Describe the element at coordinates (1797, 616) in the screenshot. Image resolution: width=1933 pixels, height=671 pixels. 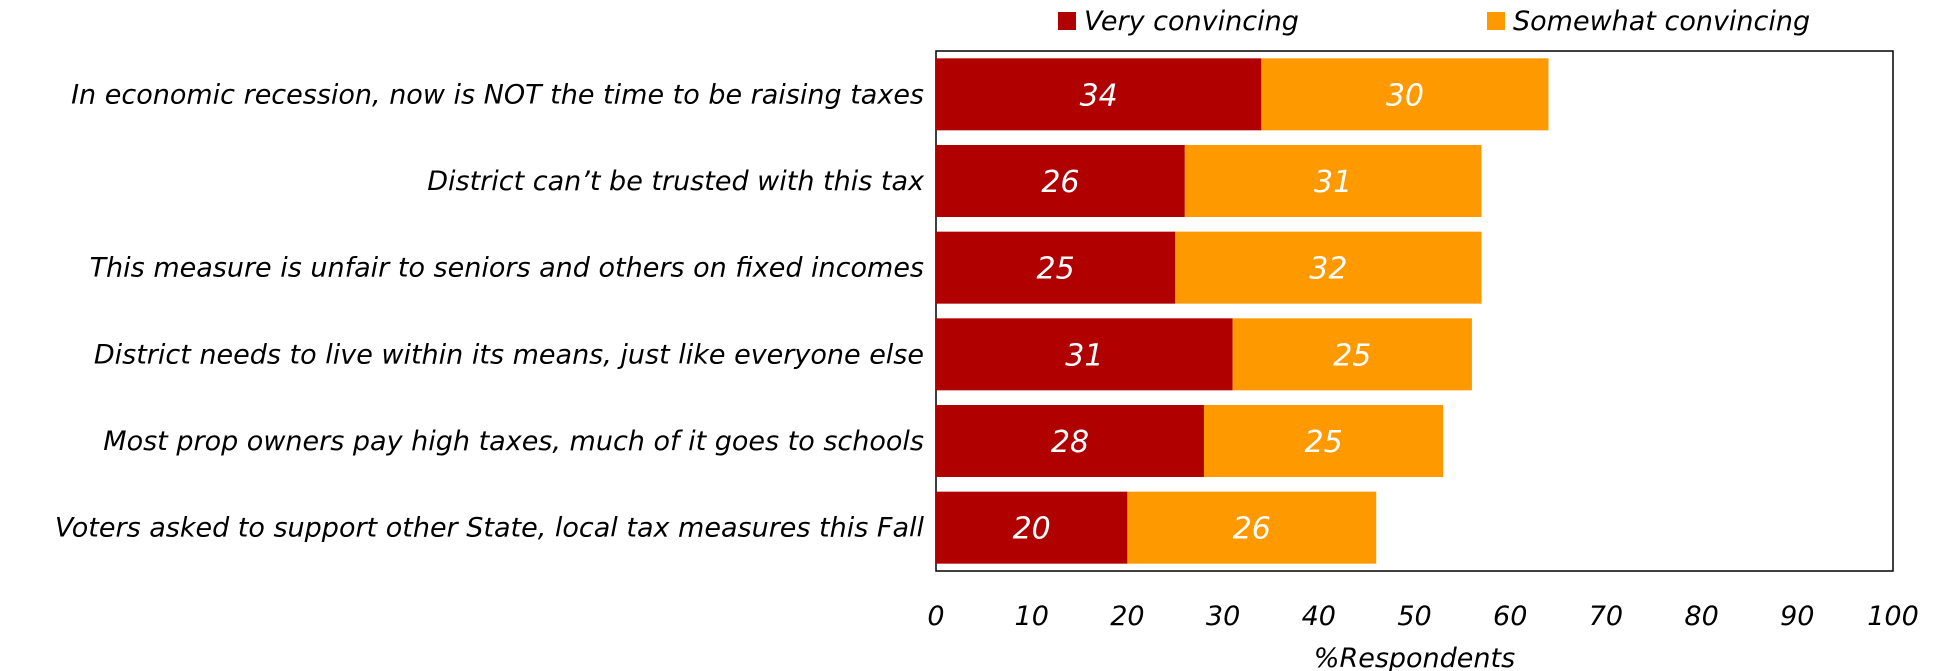
I see `tick-label: 90` at that location.